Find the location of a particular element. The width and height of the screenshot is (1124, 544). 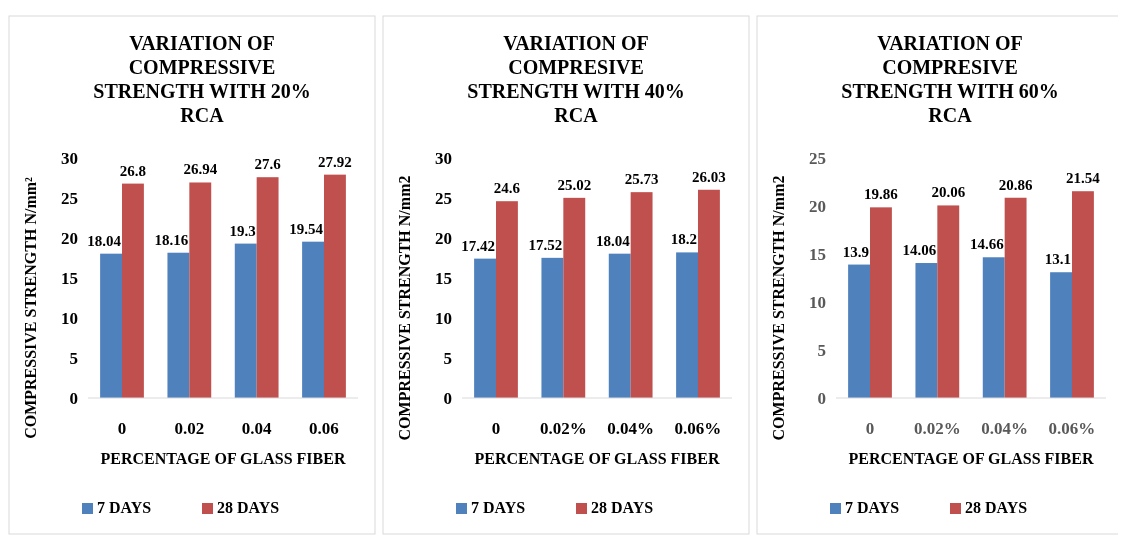

data-label: 20.06 is located at coordinates (948, 192).